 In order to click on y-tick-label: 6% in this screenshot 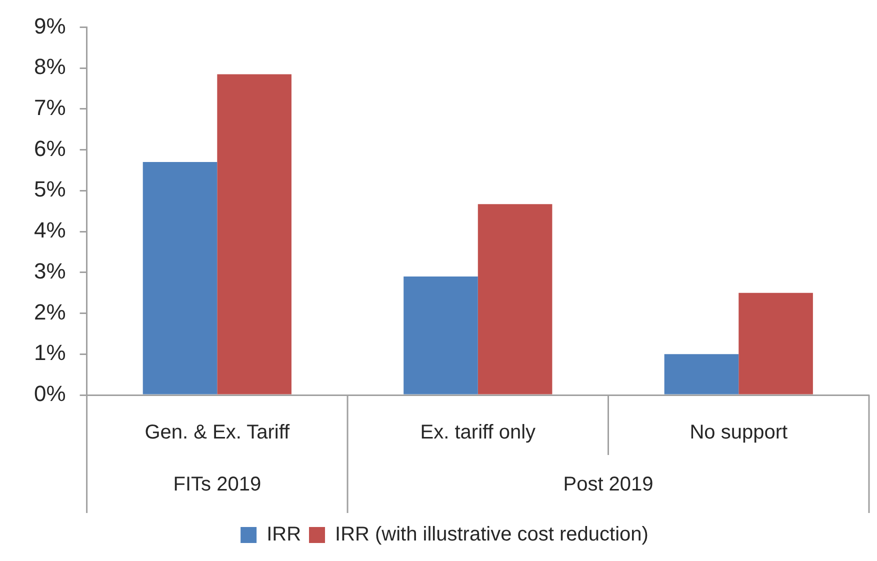, I will do `click(50, 148)`.